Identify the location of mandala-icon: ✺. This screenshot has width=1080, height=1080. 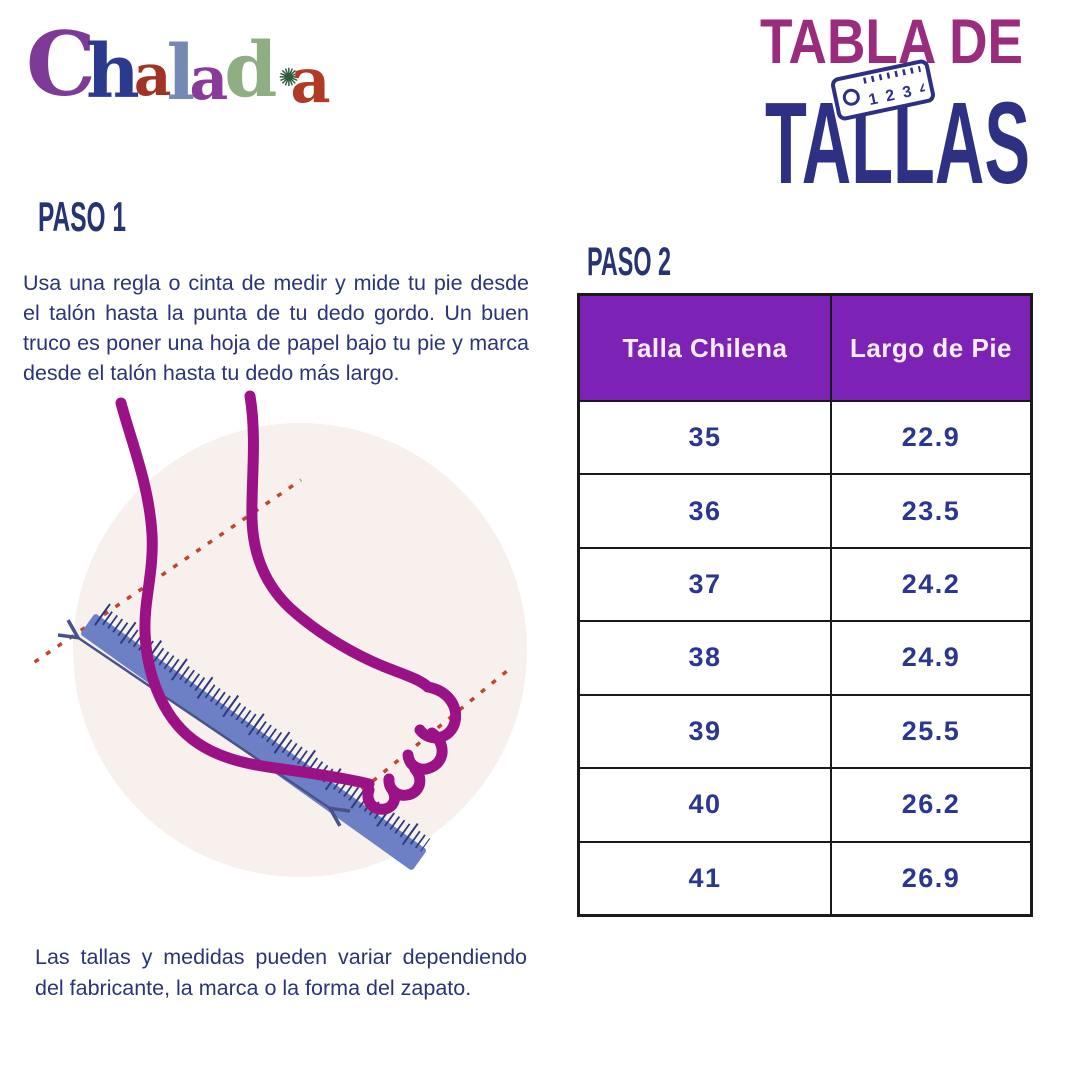
(289, 77).